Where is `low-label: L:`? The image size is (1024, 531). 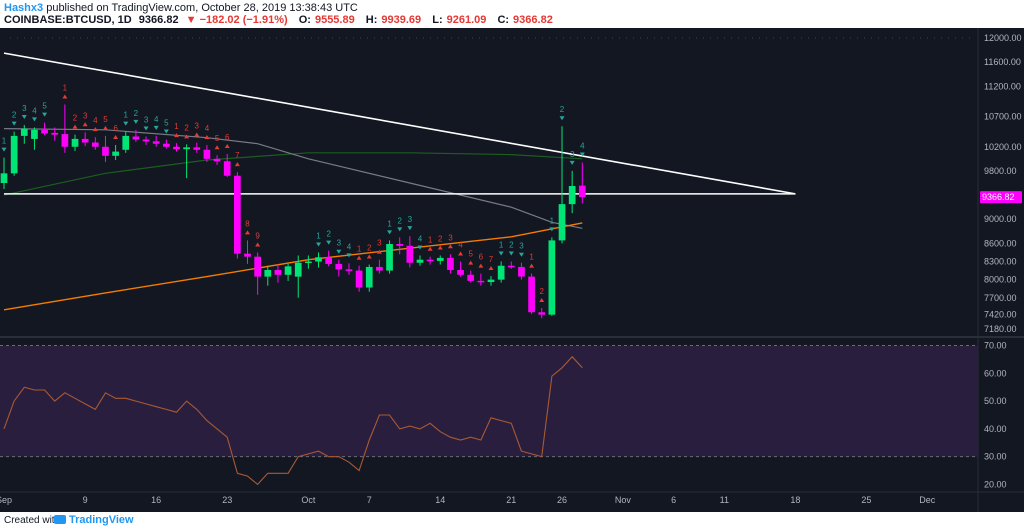
low-label: L: is located at coordinates (437, 20).